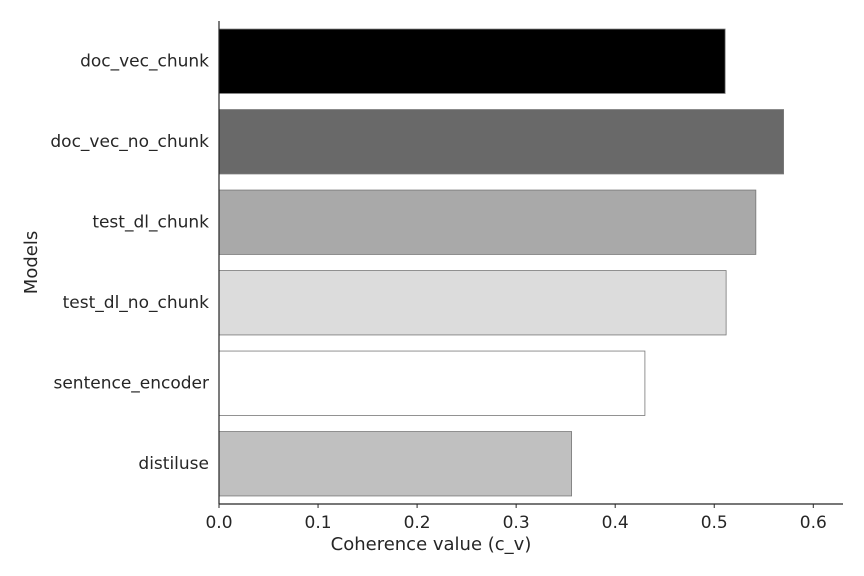  What do you see at coordinates (136, 303) in the screenshot?
I see `y-tick-label: test_dl_no_chunk` at bounding box center [136, 303].